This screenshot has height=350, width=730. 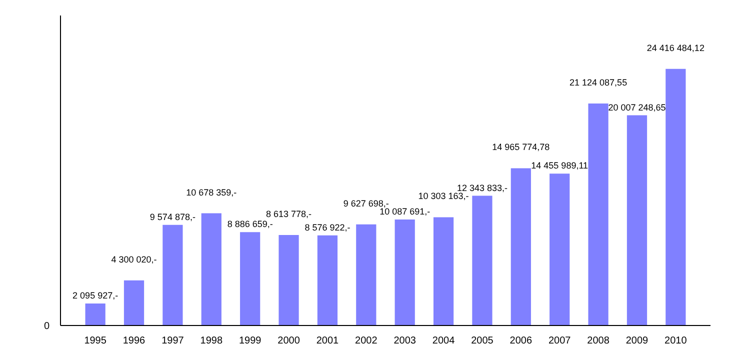 I want to click on x-tick-label: 2006, so click(x=521, y=341).